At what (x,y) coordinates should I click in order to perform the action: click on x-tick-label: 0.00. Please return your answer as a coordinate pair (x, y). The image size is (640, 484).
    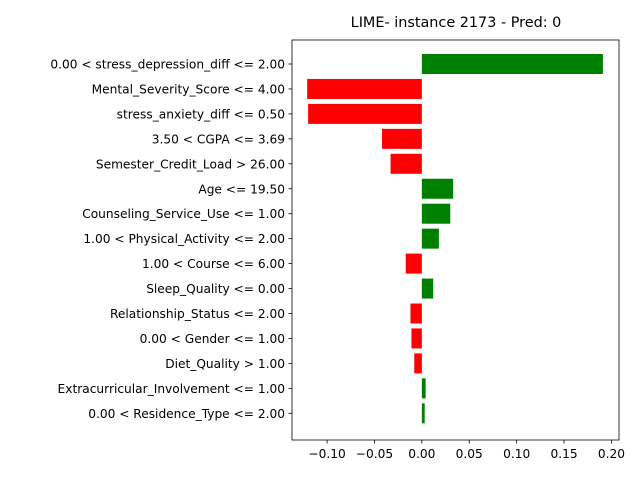
    Looking at the image, I should click on (421, 454).